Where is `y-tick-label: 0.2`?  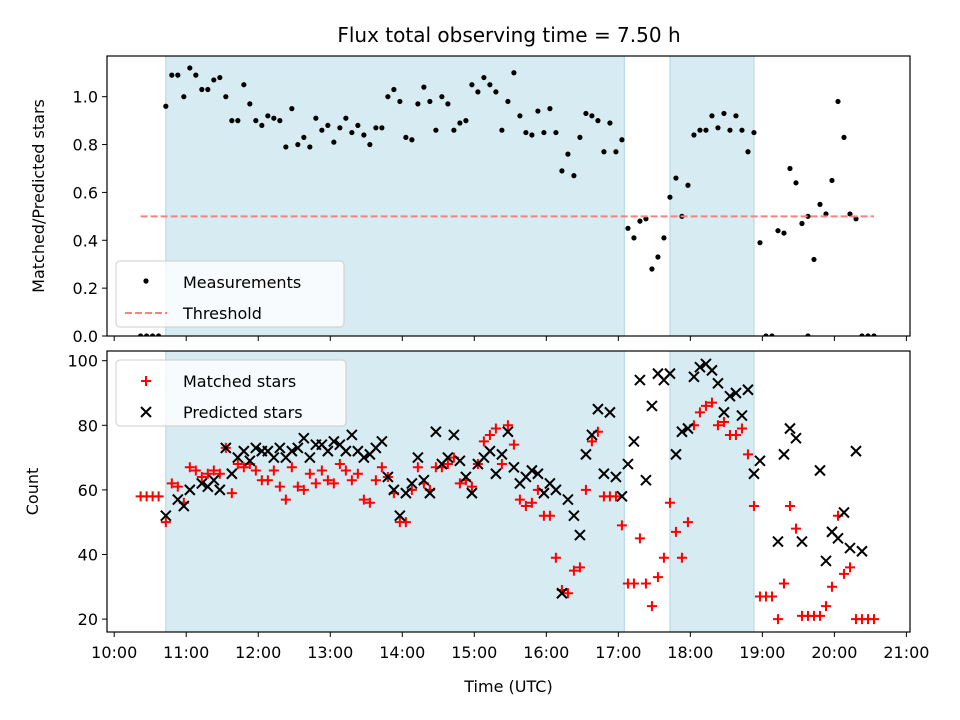
y-tick-label: 0.2 is located at coordinates (85, 288).